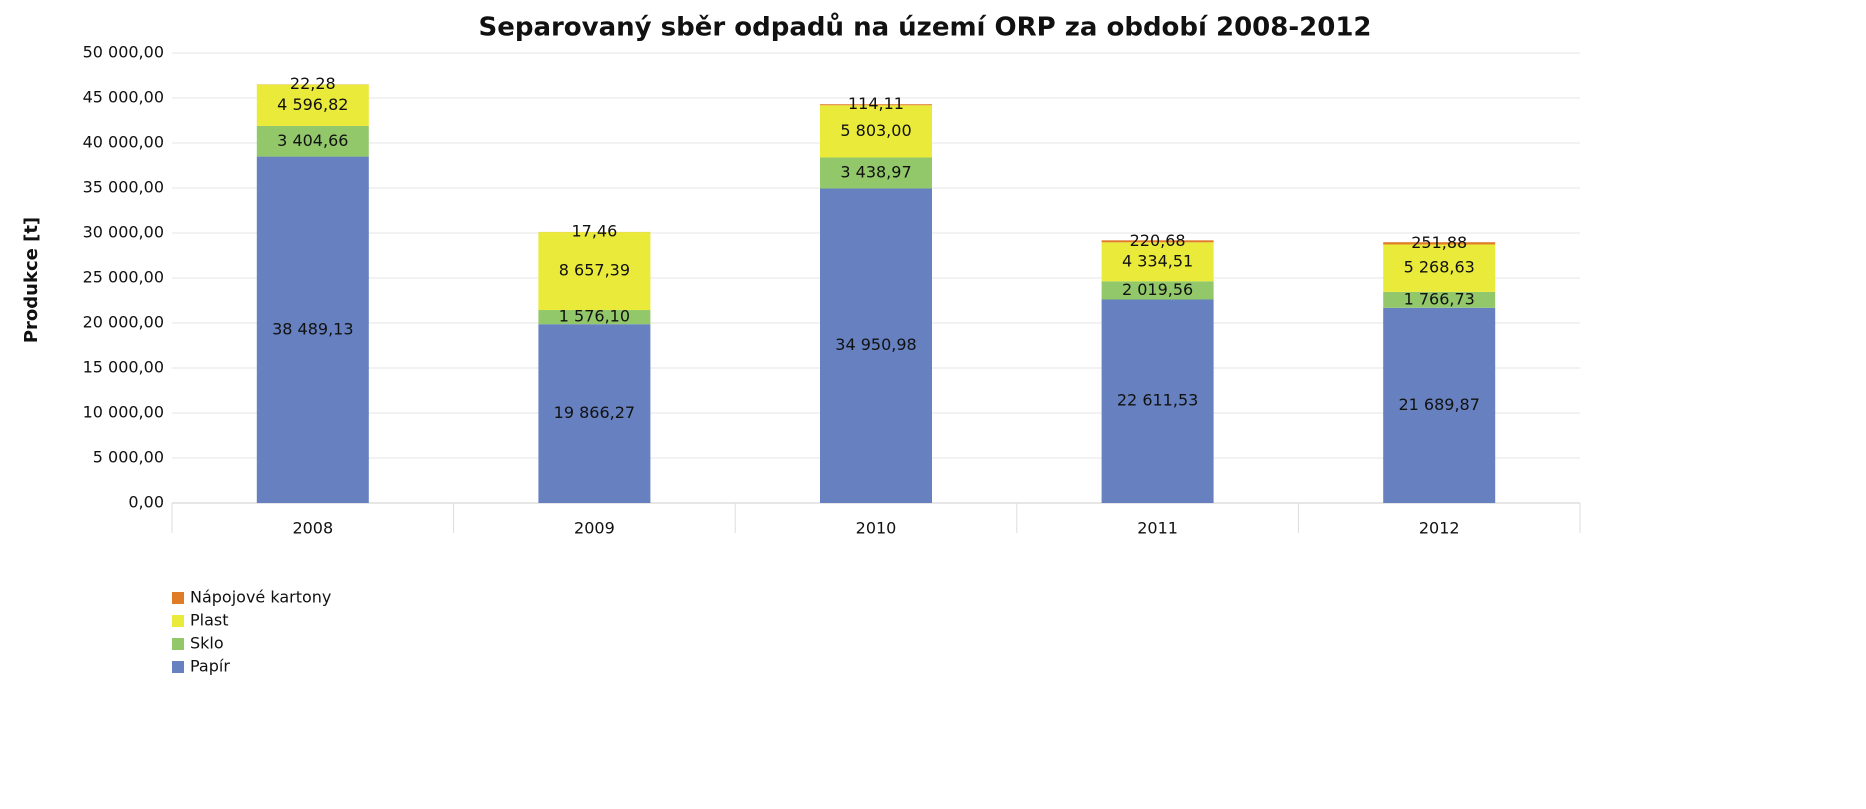 This screenshot has height=809, width=1866. What do you see at coordinates (312, 528) in the screenshot?
I see `x-tick-label: 2008` at bounding box center [312, 528].